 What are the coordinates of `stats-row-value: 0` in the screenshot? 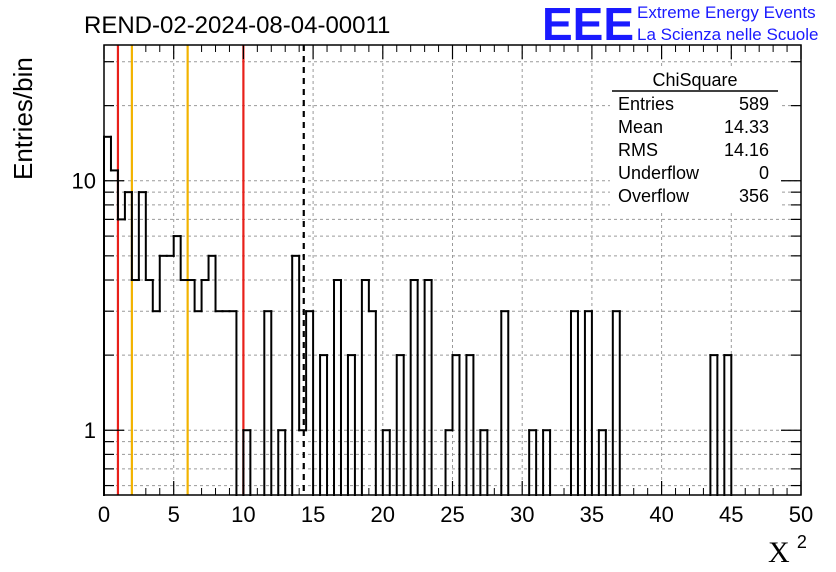 It's located at (764, 173).